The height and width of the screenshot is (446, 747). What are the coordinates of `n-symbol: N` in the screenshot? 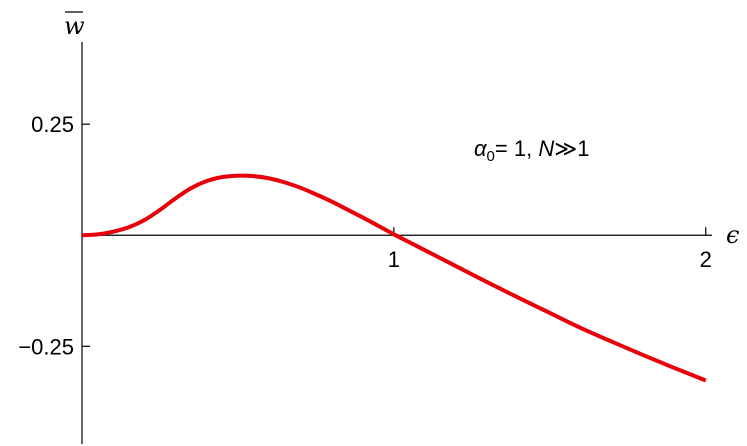 It's located at (546, 148).